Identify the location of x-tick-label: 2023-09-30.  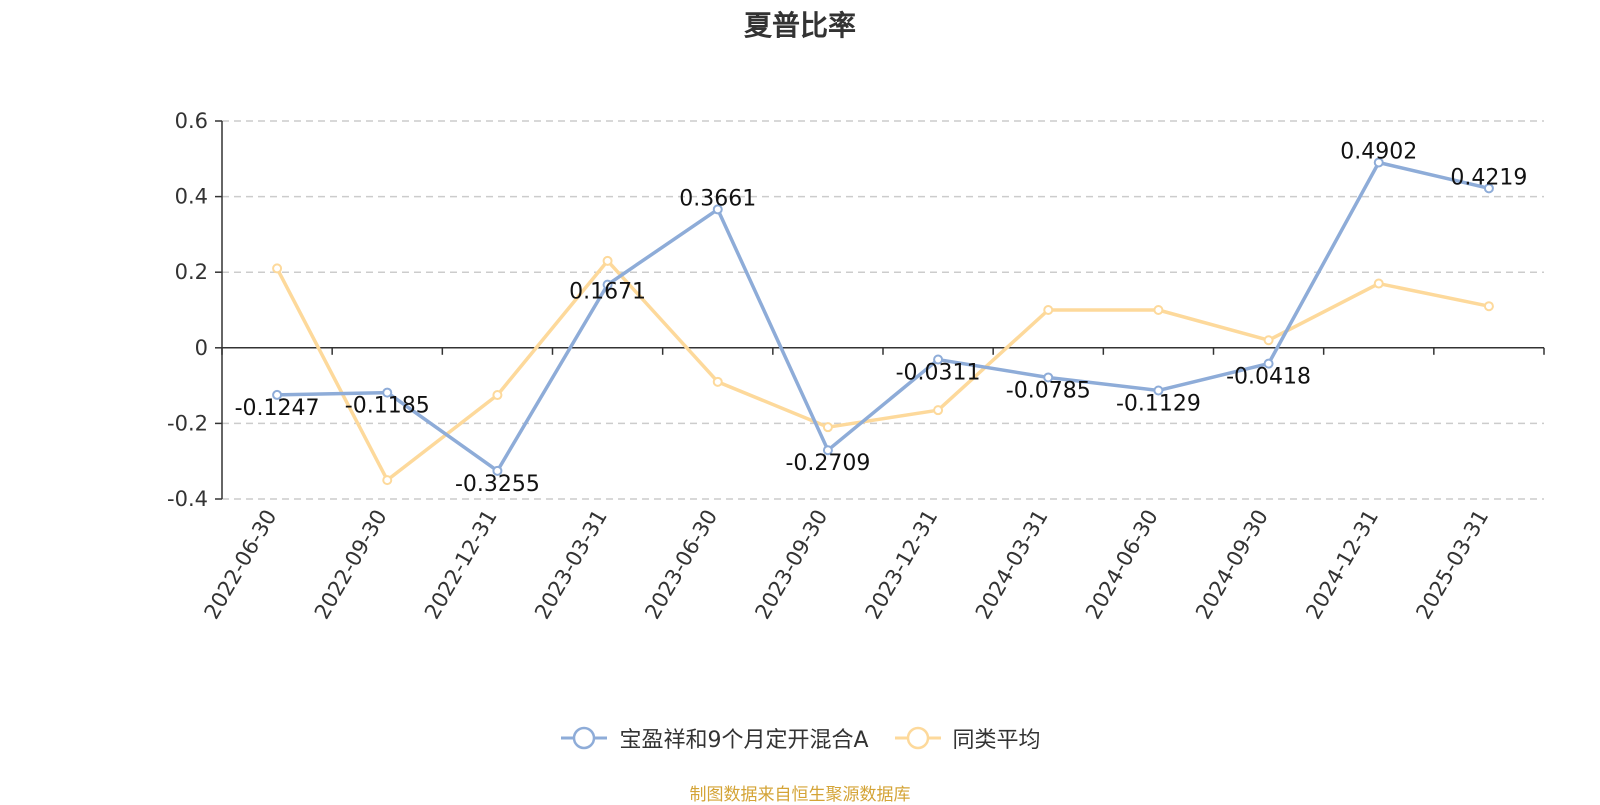
(791, 565).